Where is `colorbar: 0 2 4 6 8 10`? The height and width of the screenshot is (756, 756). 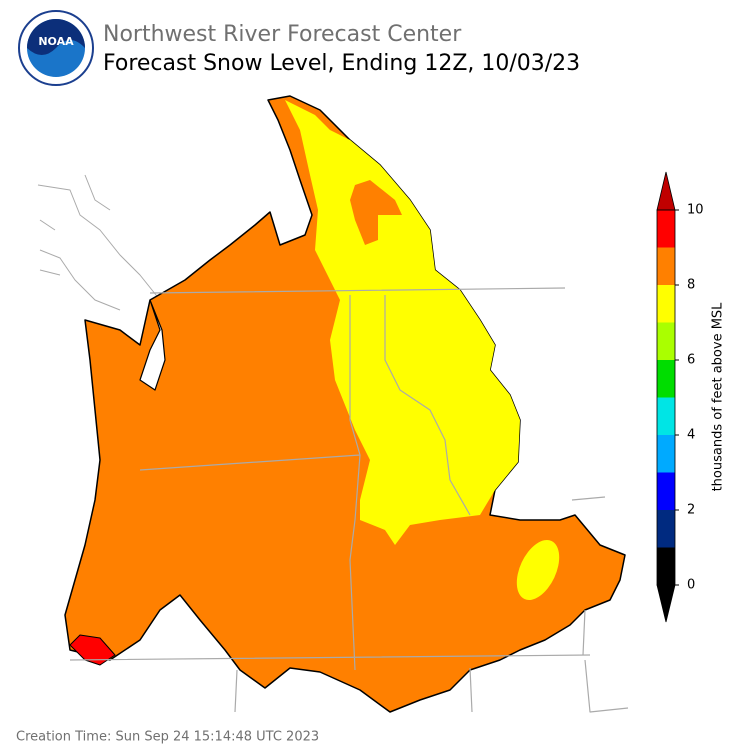
colorbar: 0 2 4 6 8 10 is located at coordinates (680, 397).